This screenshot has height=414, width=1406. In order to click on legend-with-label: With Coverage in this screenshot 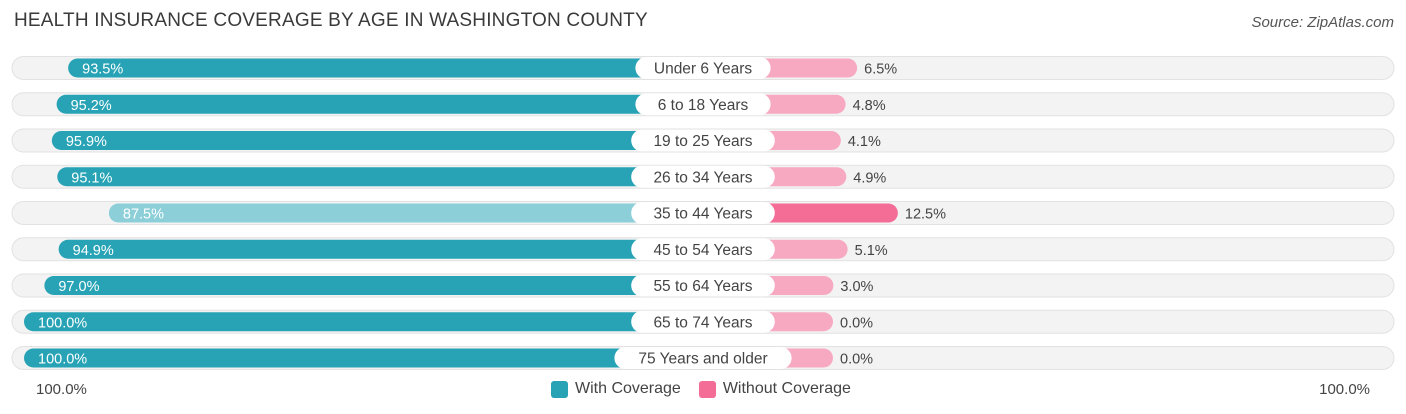, I will do `click(628, 388)`.